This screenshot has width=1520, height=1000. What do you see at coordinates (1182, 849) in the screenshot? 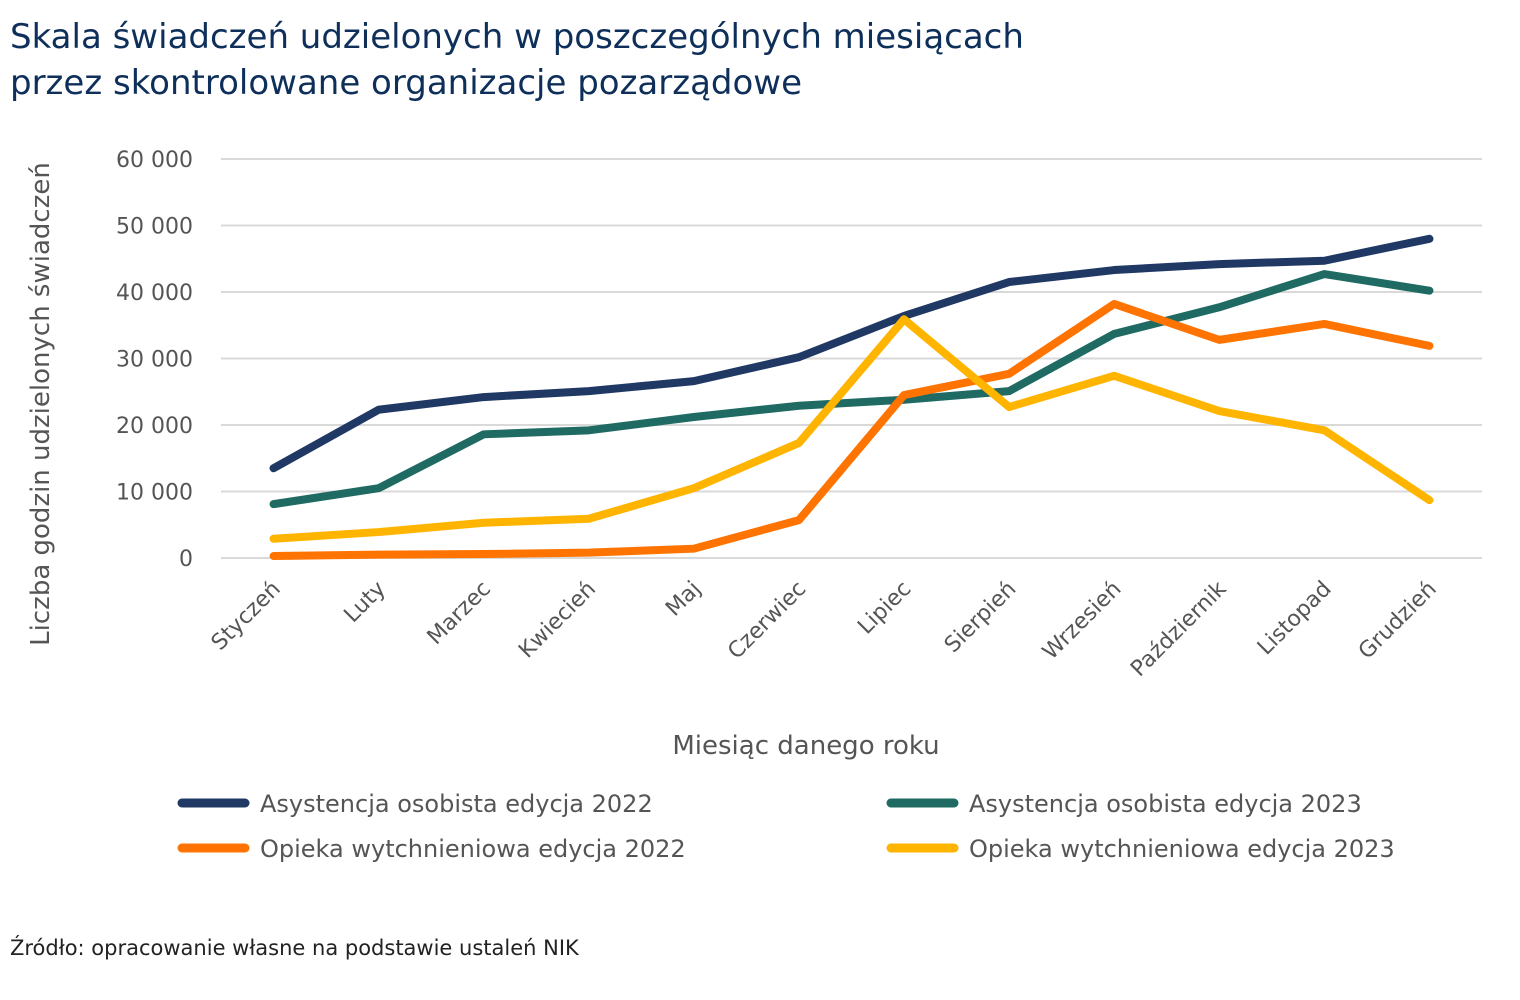
I see `legend-label: Opieka wytchnieniowa edycja 2023` at bounding box center [1182, 849].